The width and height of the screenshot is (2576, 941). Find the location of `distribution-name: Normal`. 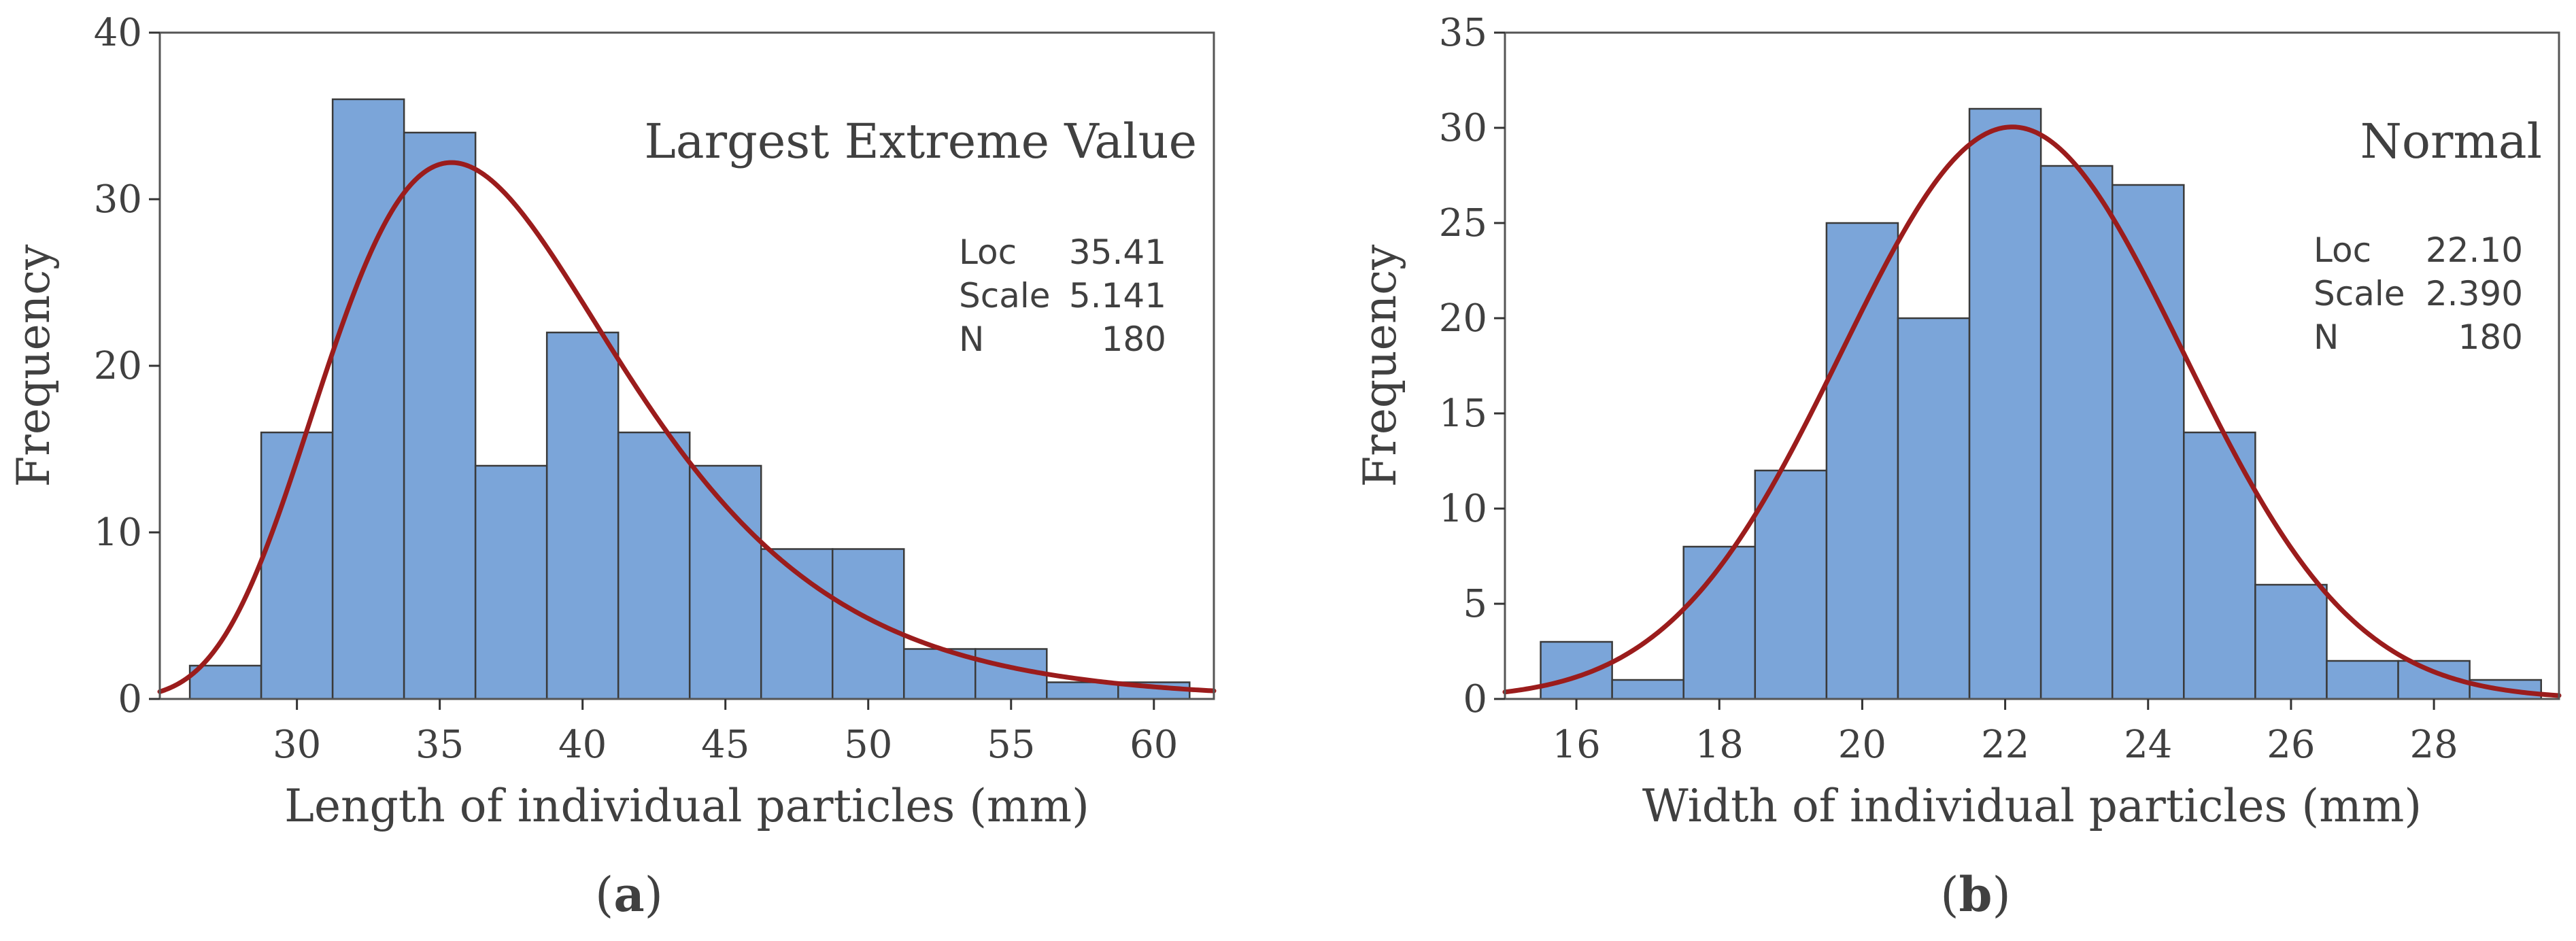

distribution-name: Normal is located at coordinates (2451, 141).